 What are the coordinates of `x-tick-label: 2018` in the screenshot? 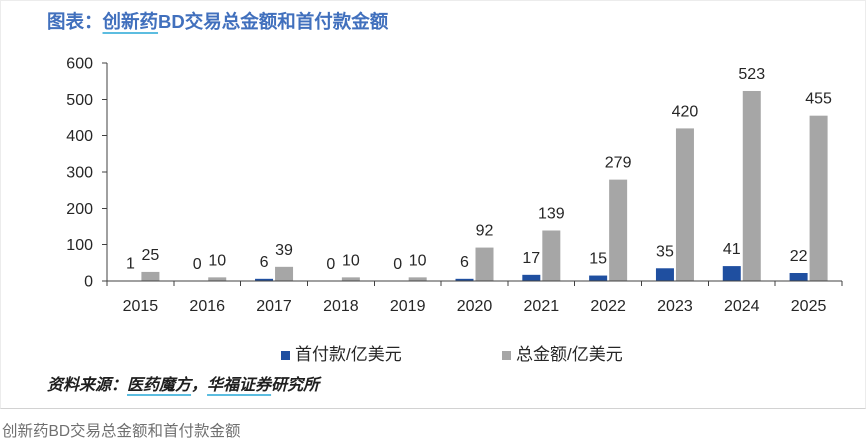 It's located at (341, 306).